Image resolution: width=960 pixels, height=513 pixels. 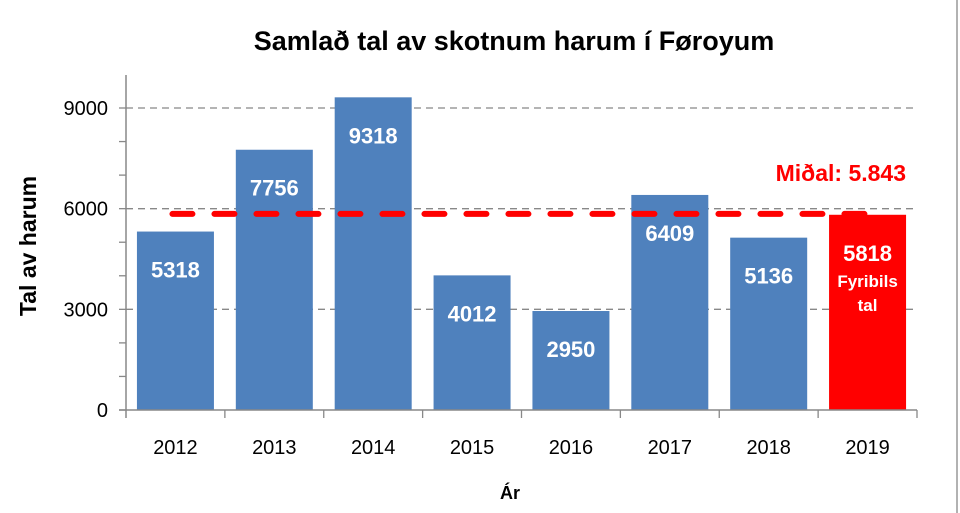 What do you see at coordinates (102, 411) in the screenshot?
I see `y-tick-label: 0` at bounding box center [102, 411].